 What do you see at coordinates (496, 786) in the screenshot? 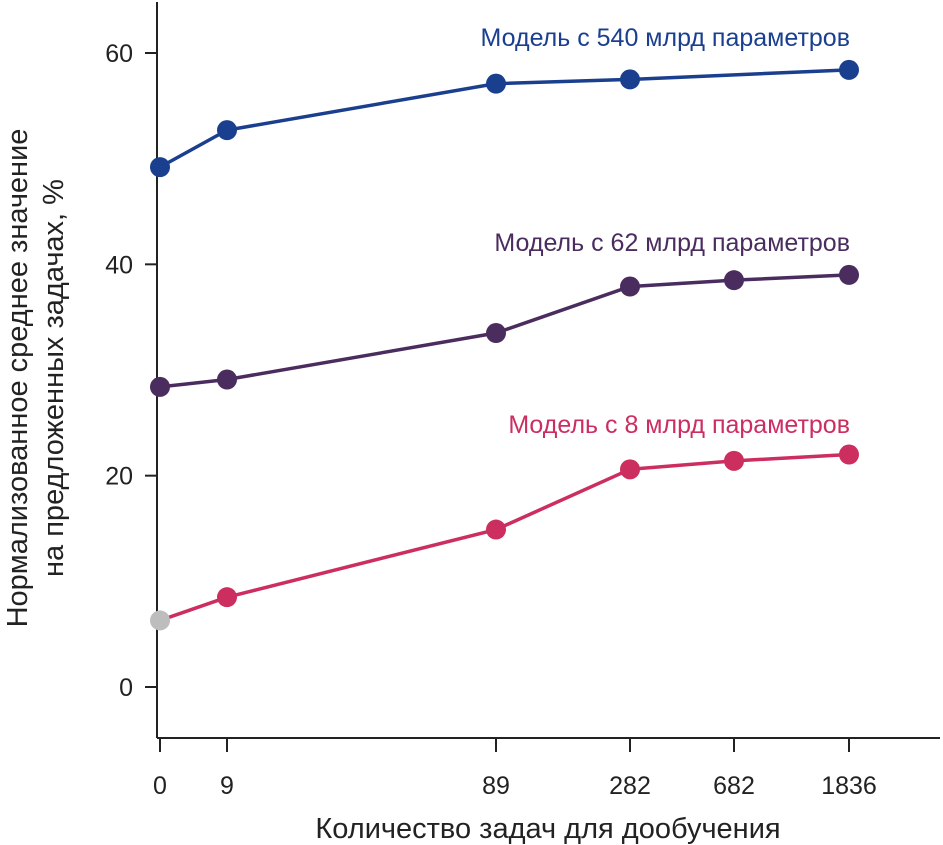
I see `x-tick-label: 89` at bounding box center [496, 786].